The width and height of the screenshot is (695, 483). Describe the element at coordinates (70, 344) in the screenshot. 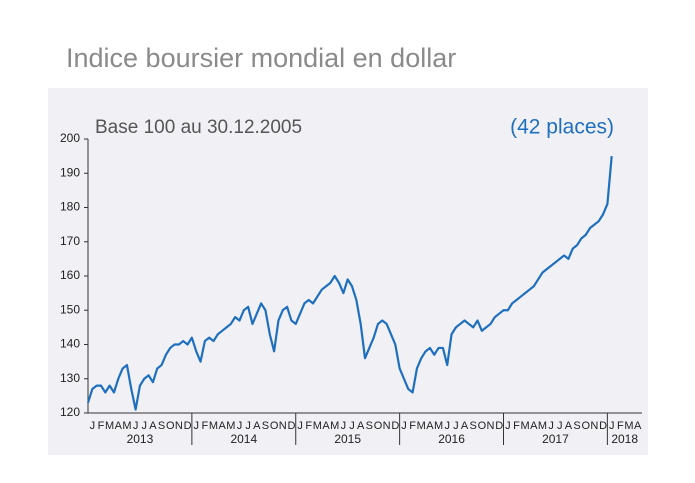

I see `y-tick-label: 140` at that location.